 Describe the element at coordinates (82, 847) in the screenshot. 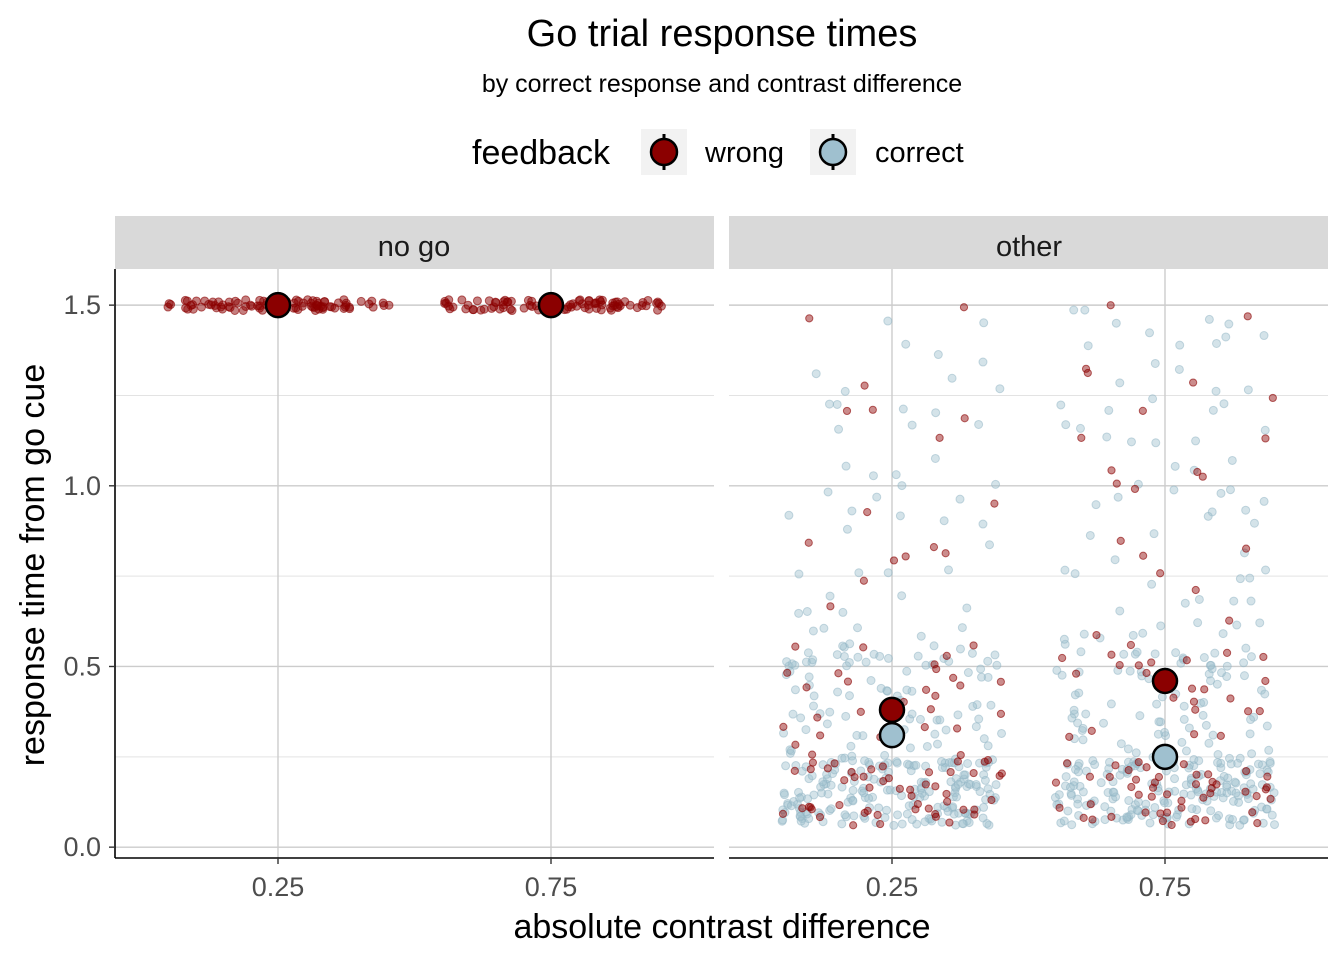

I see `y-tick-label: 0.0` at that location.